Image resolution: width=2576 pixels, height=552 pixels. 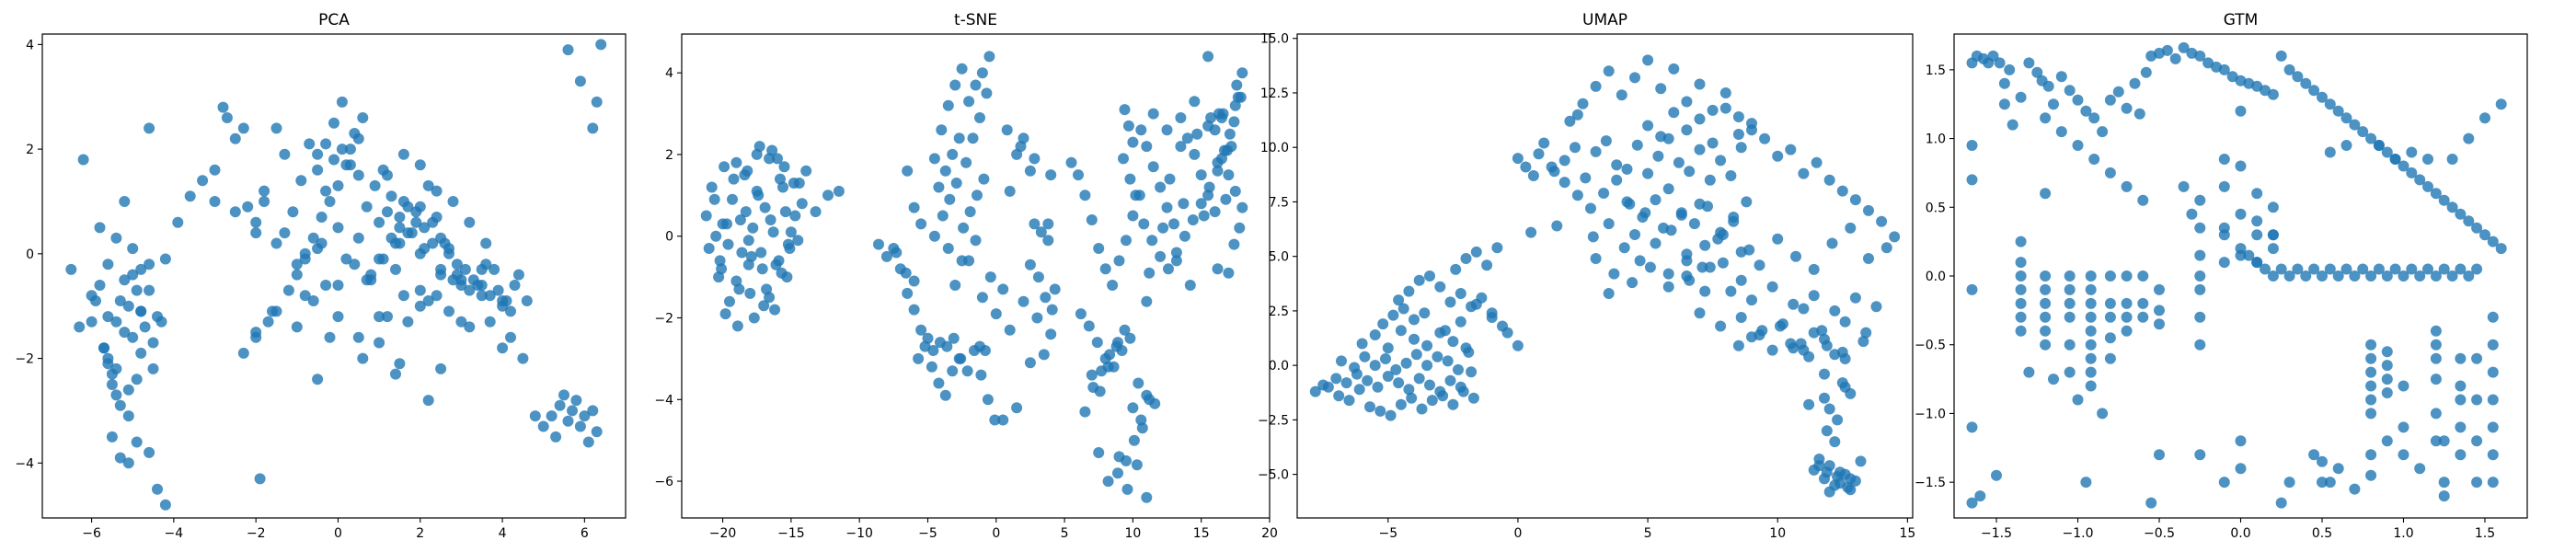 I want to click on x-tick-label-pca: −2, so click(x=256, y=533).